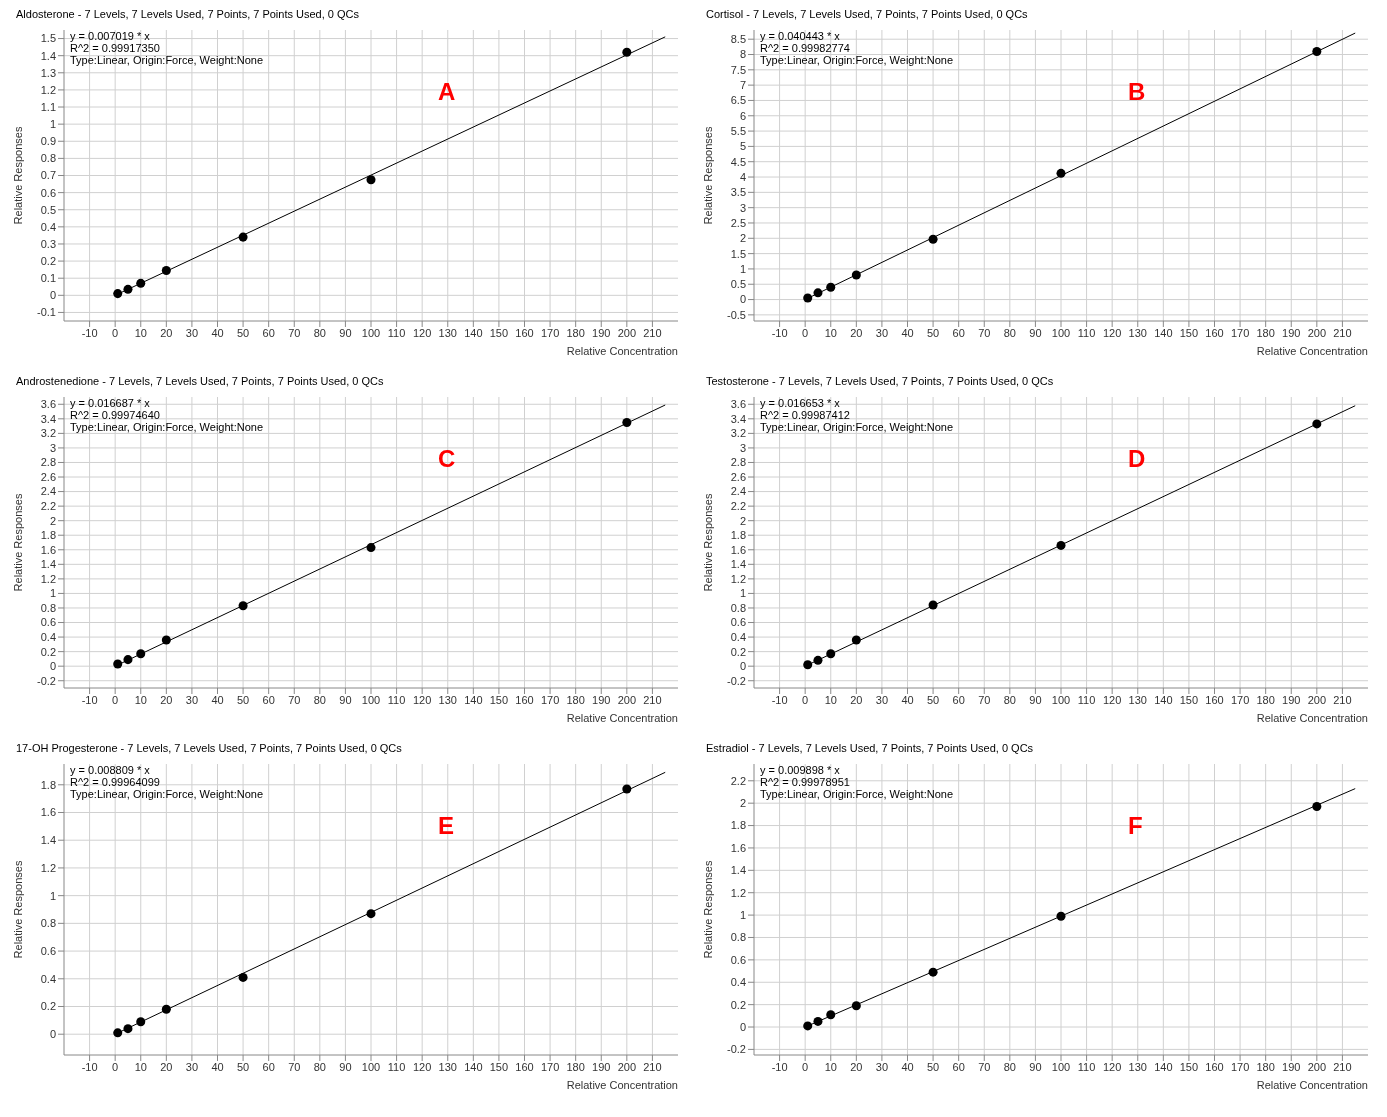 Image resolution: width=1387 pixels, height=1117 pixels. What do you see at coordinates (17, 909) in the screenshot?
I see `y-axis-title: Relative Responses` at bounding box center [17, 909].